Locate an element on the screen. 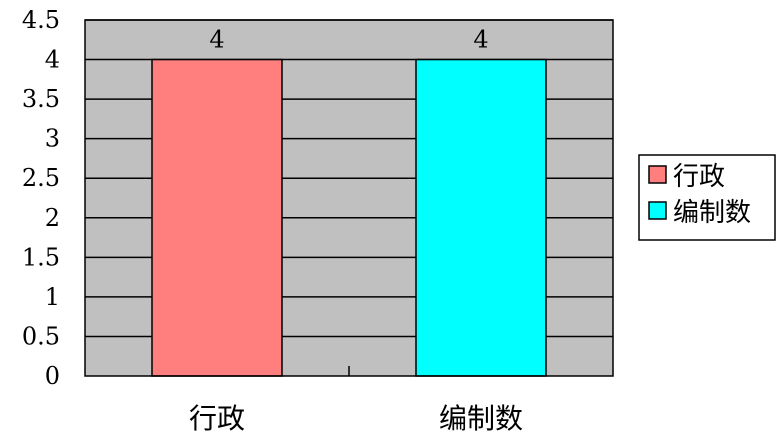 The image size is (776, 438). y-tick-label: 3.5 is located at coordinates (41, 99).